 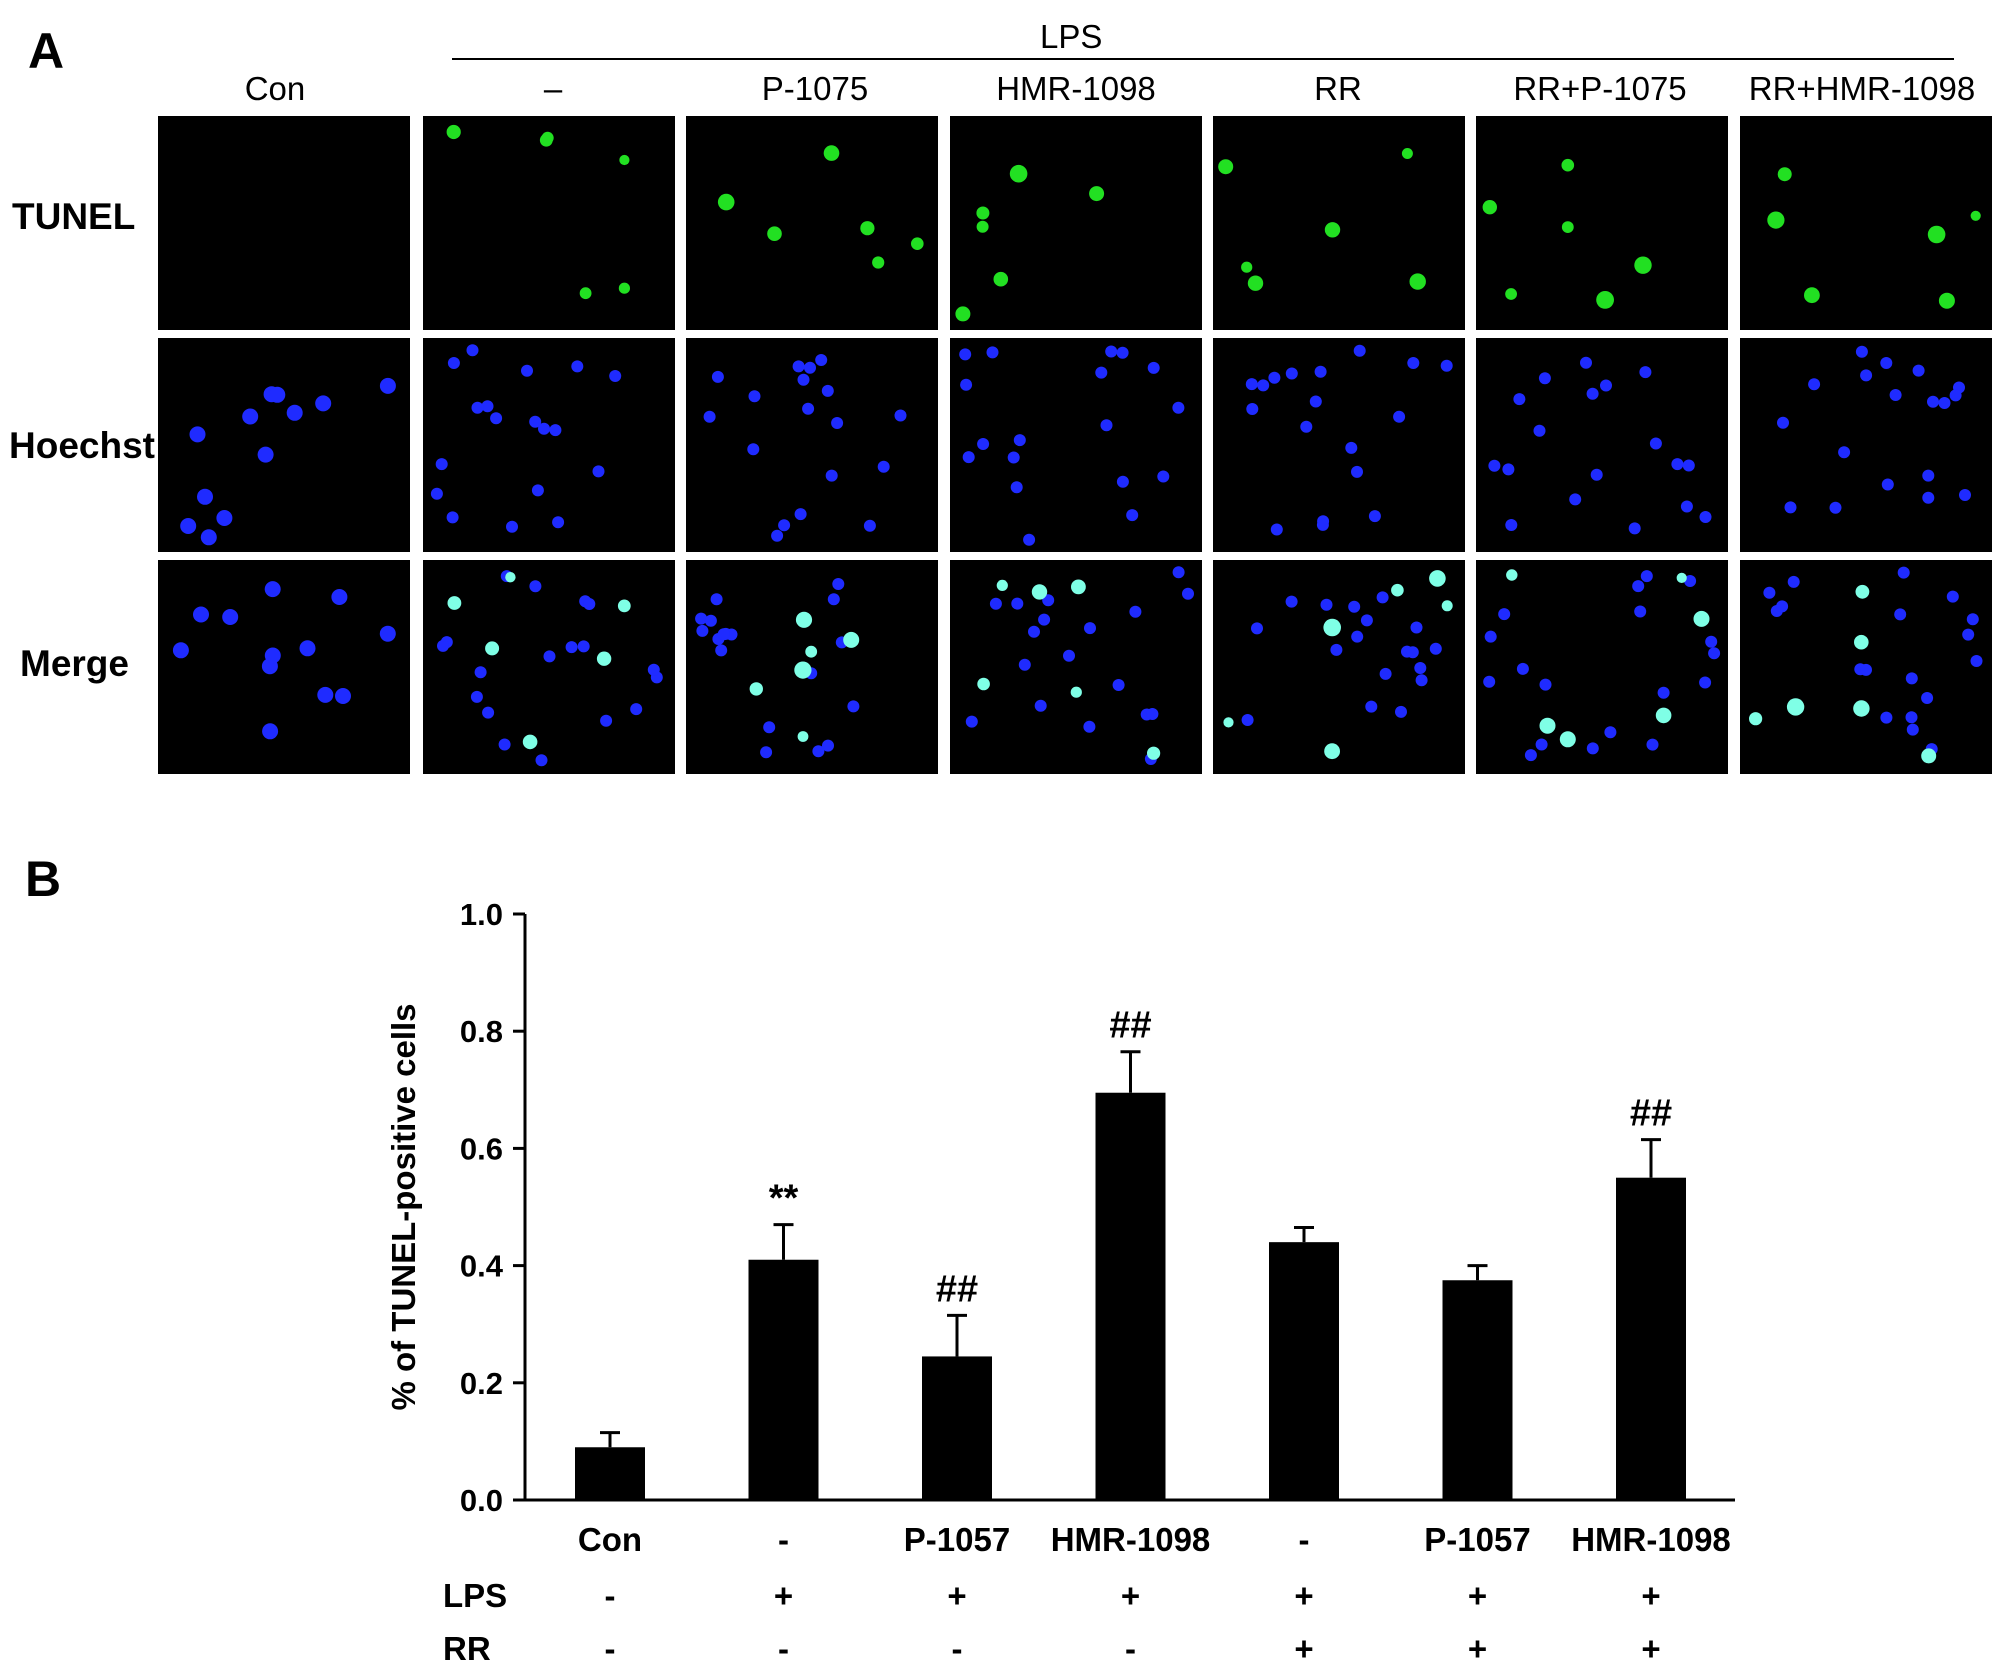 What do you see at coordinates (1338, 88) in the screenshot?
I see `column-label-rr: RR` at bounding box center [1338, 88].